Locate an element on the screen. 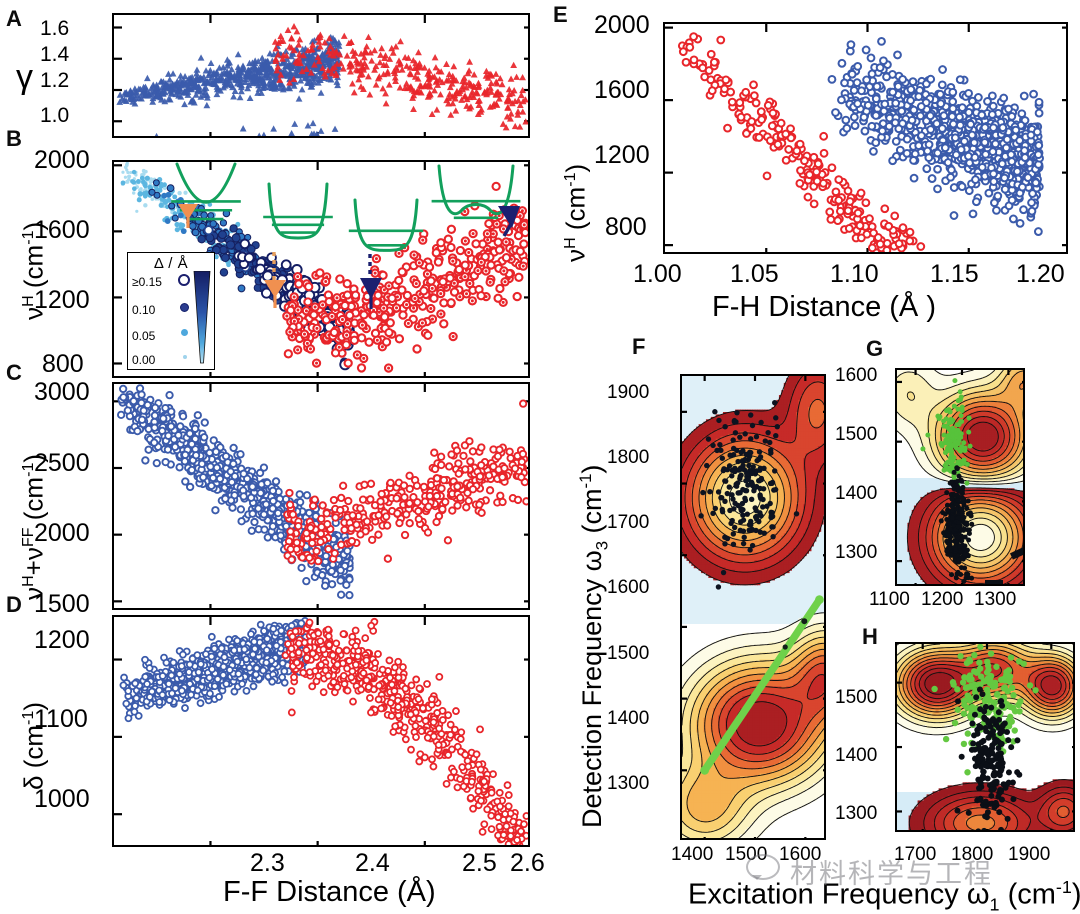 This screenshot has height=914, width=1080. panel-e-xtick-2: 1.10 is located at coordinates (854, 274).